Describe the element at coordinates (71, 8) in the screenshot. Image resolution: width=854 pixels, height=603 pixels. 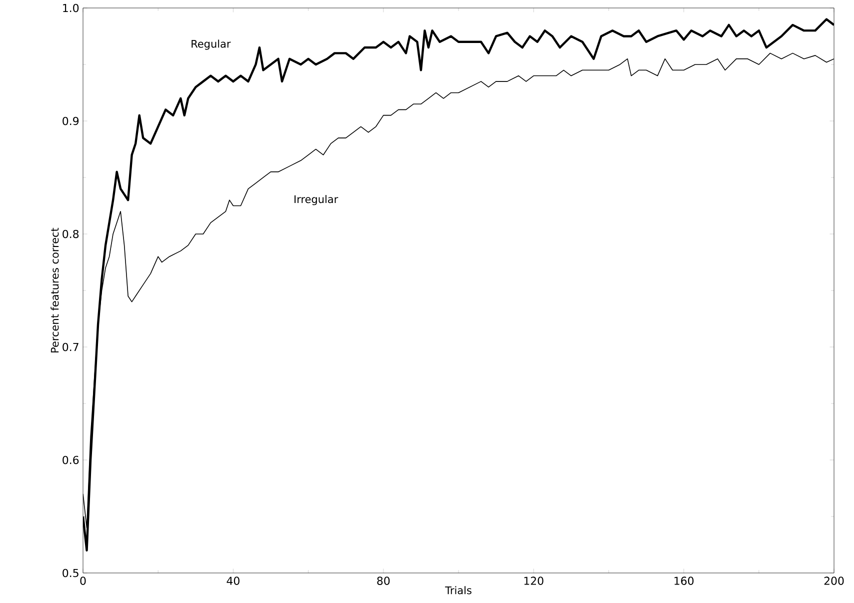
I see `y-tick-label: 1.0` at that location.